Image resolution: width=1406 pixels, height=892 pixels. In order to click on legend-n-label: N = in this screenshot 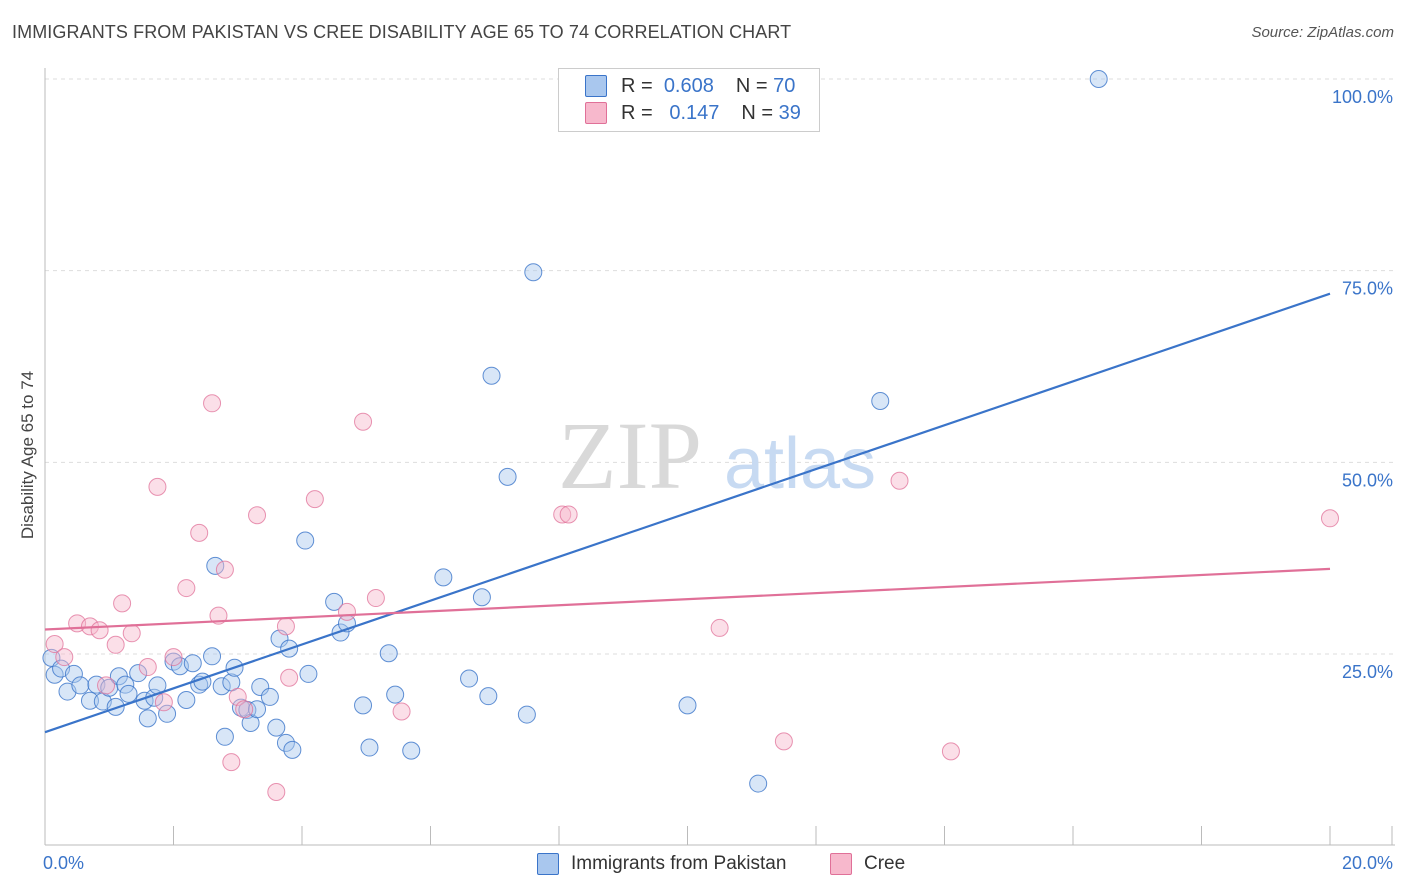, I will do `click(757, 112)`.